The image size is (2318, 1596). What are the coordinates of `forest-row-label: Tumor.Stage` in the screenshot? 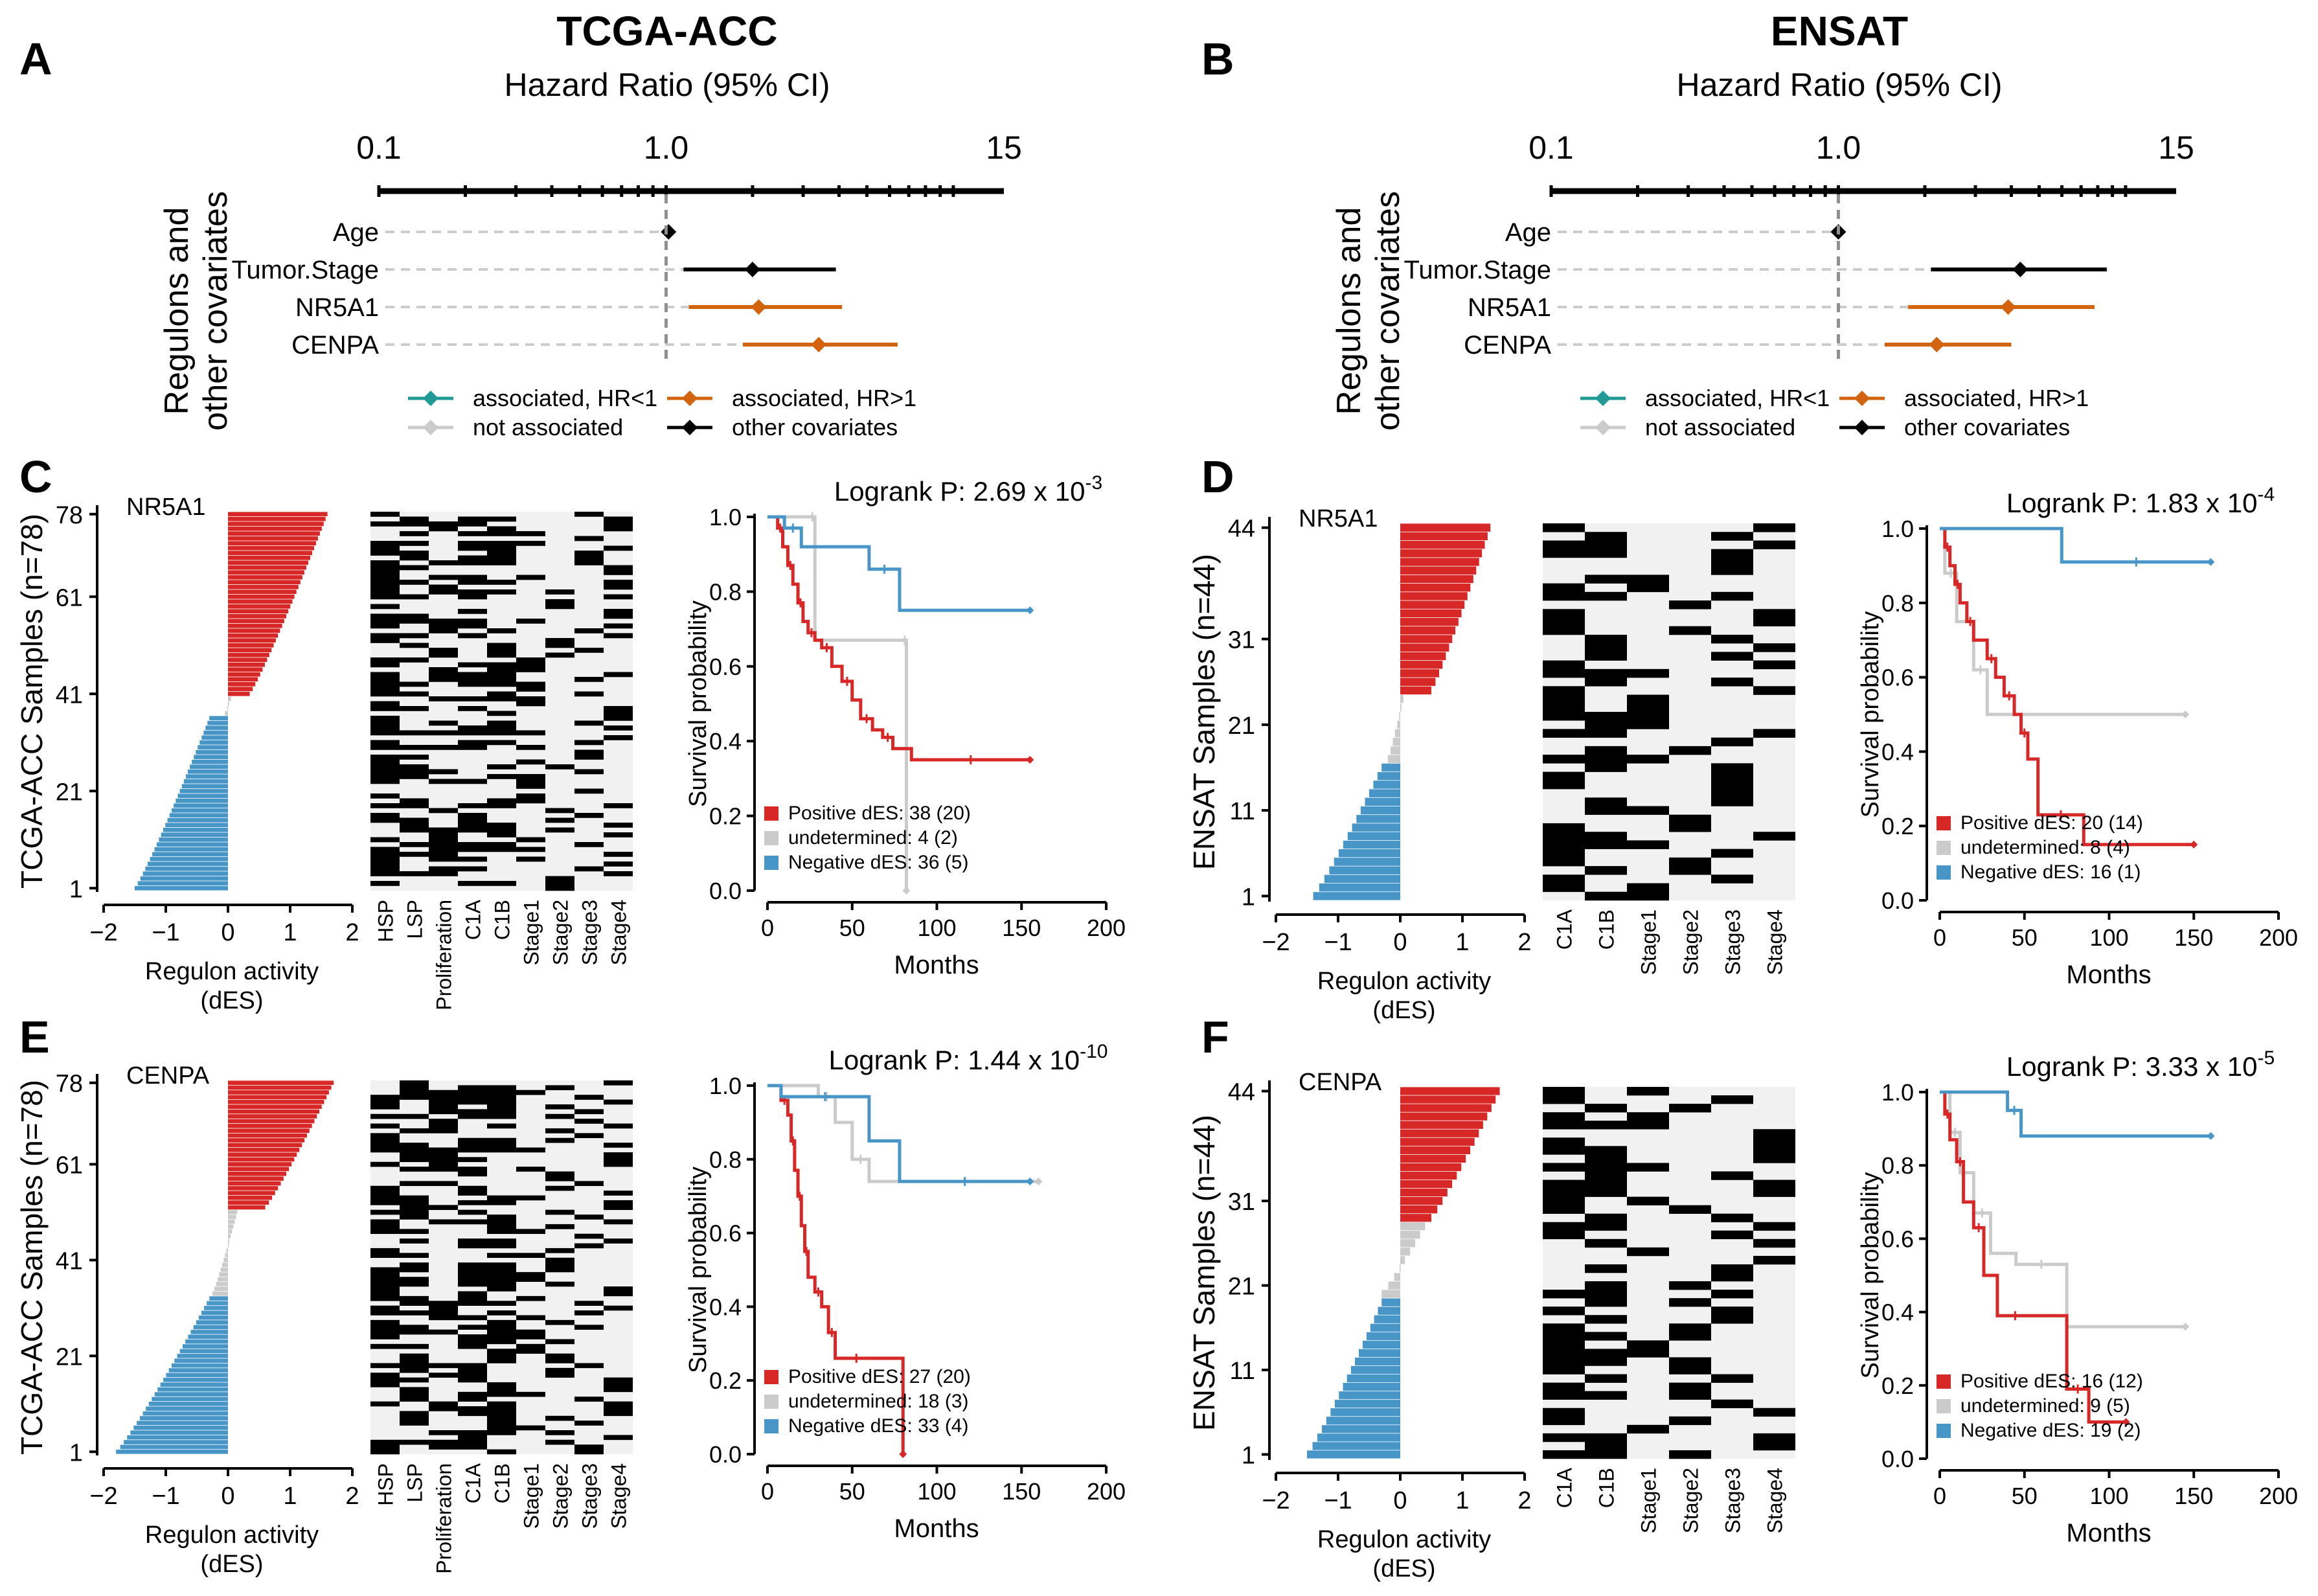 It's located at (1477, 270).